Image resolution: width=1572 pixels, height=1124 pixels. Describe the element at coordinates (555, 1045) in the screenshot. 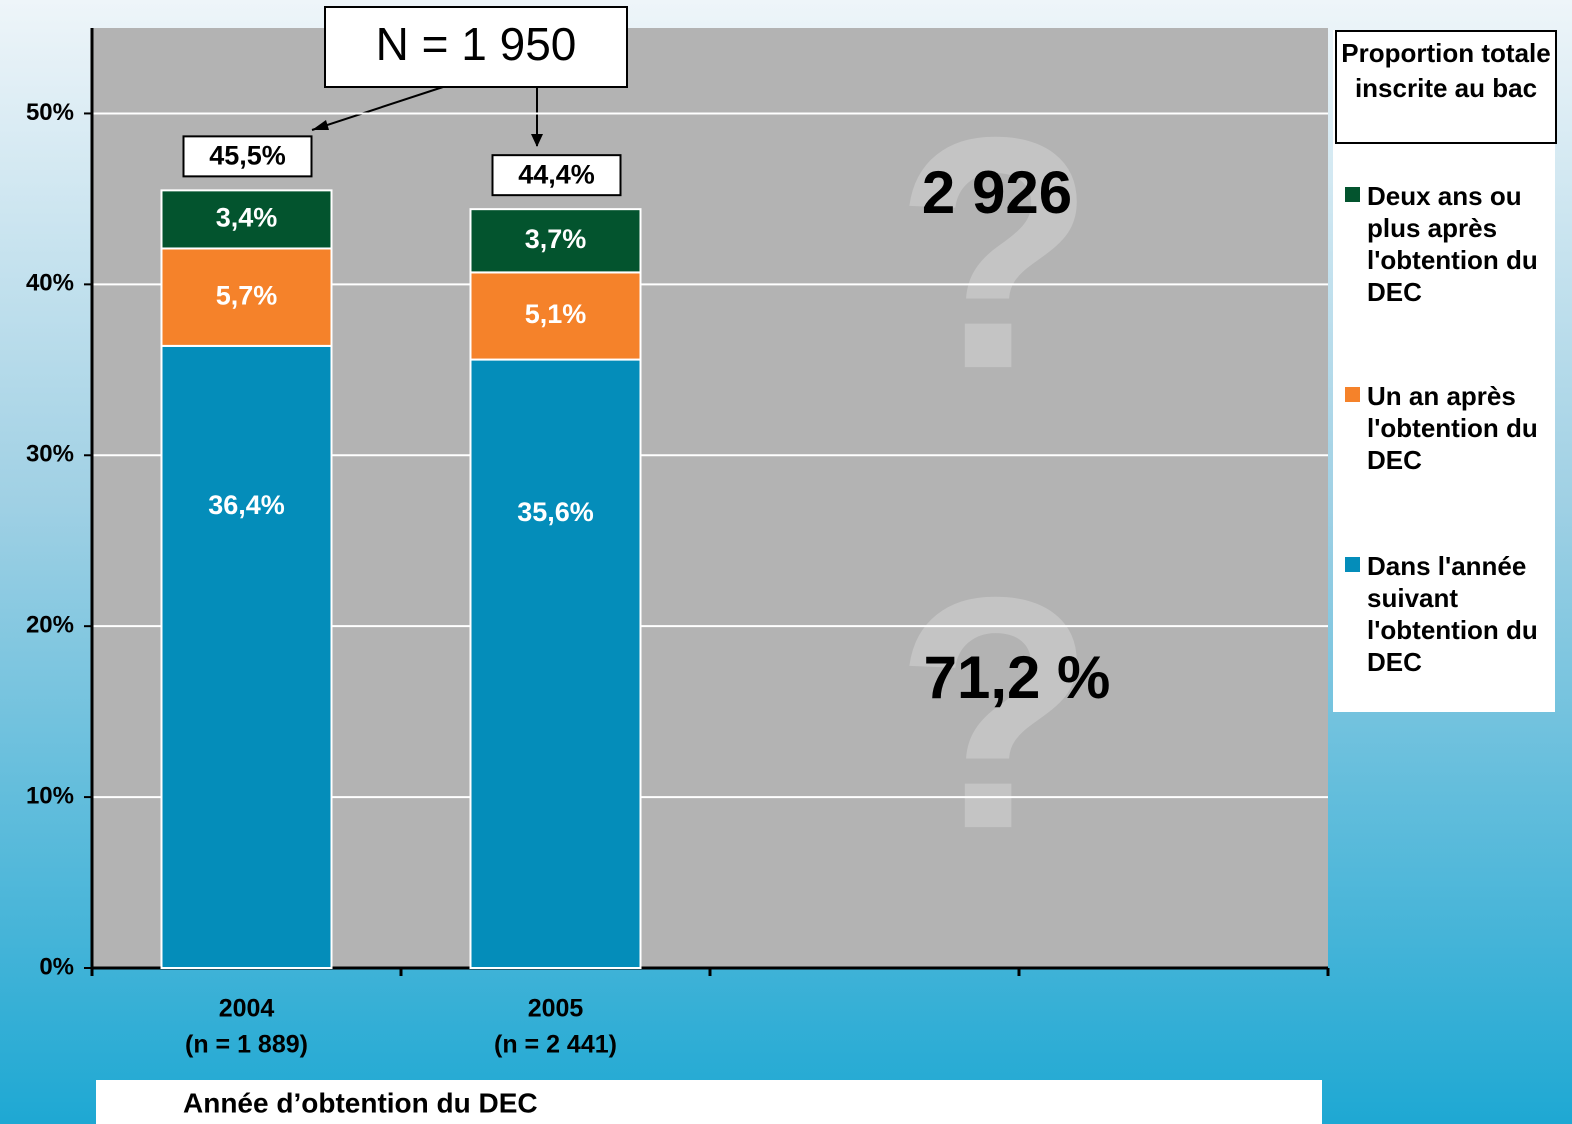

I see `x-tick-note: (n = 2 441)` at that location.